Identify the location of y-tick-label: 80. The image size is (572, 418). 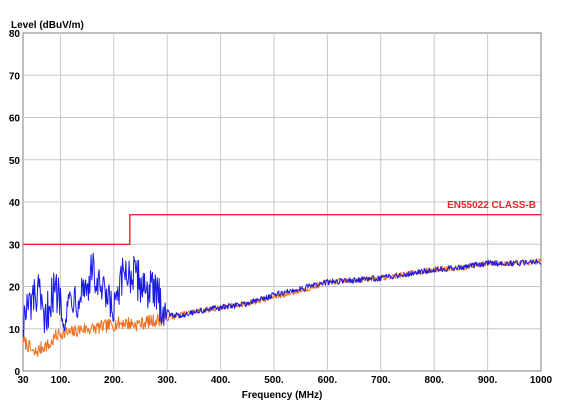
(15, 34).